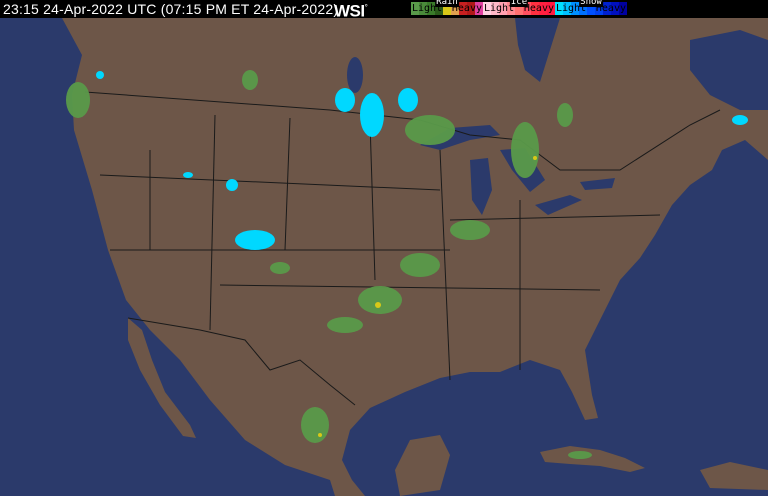 The width and height of the screenshot is (768, 496). I want to click on legend-ice-heavy: Heavy, so click(538, 8).